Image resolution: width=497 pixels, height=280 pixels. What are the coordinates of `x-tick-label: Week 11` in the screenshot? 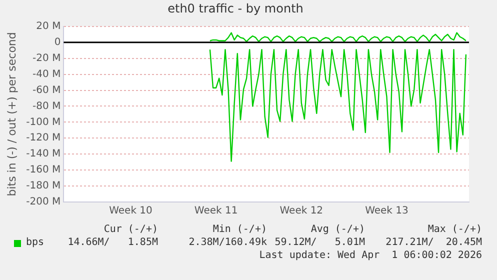 It's located at (216, 211).